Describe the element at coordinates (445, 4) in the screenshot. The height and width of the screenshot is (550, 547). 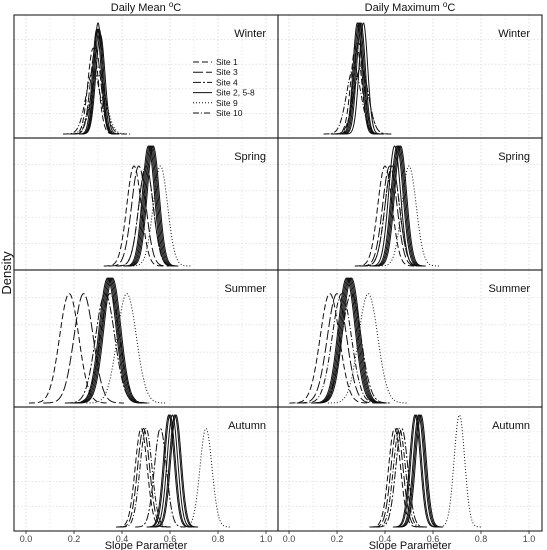
I see `column-title-sup-max: o` at that location.